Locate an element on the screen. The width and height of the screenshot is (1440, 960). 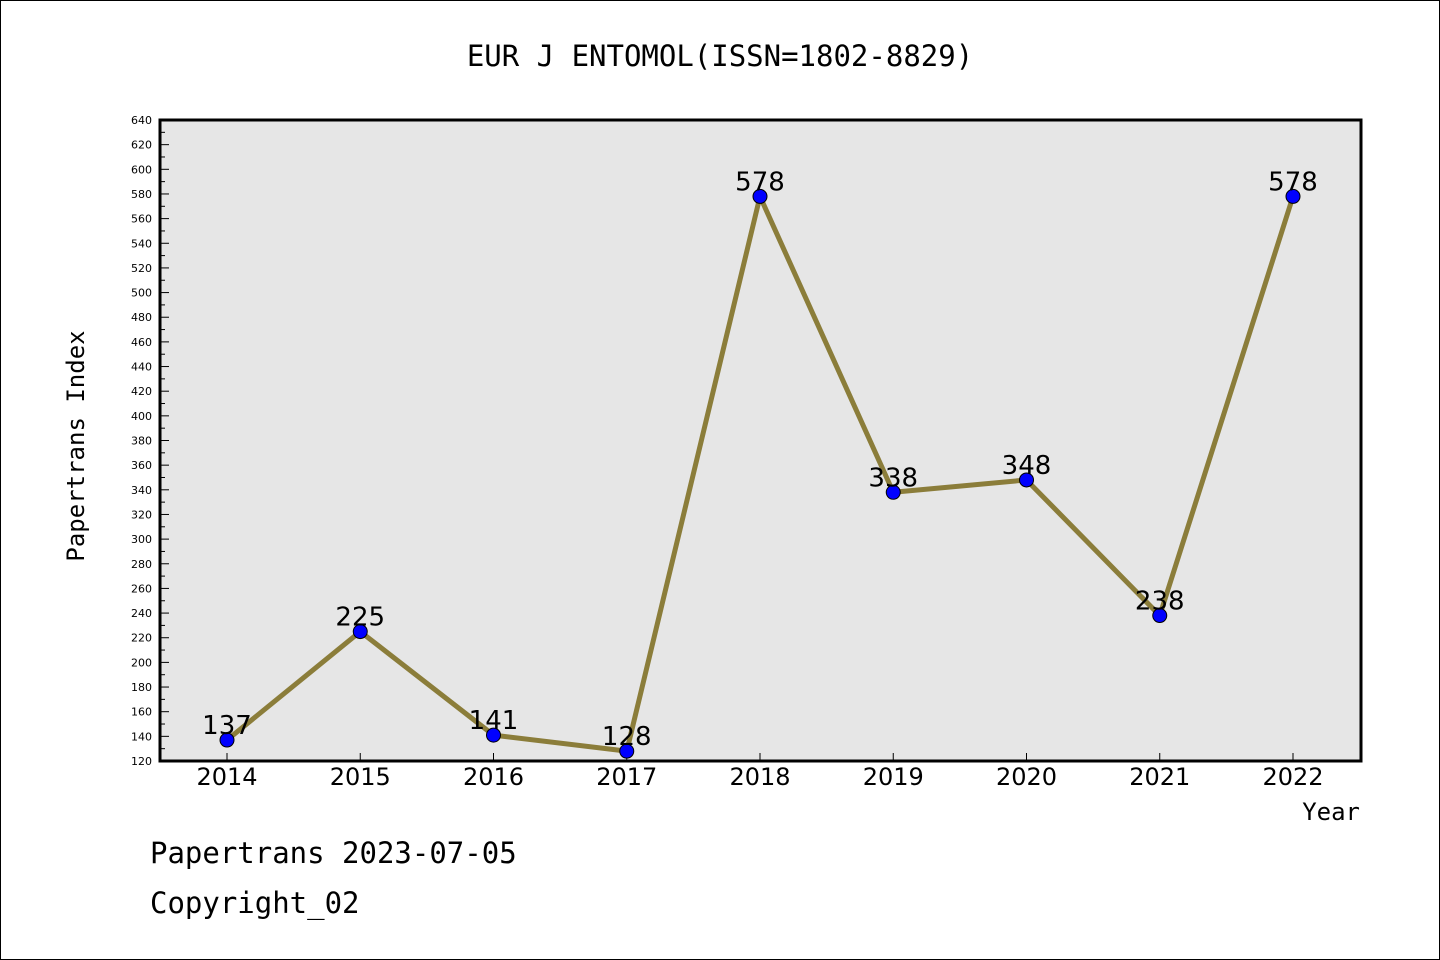
y-tick-label: 400 is located at coordinates (141, 416).